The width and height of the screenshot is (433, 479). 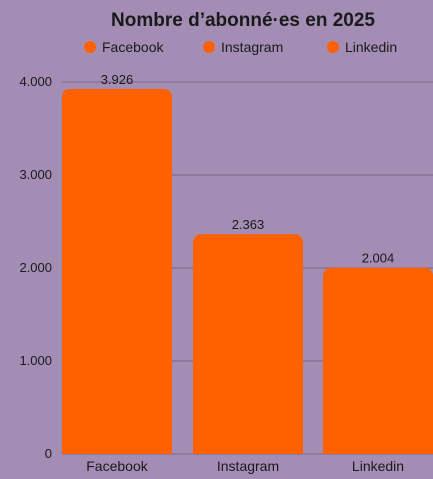 I want to click on y-tick-label: 2.000, so click(x=35, y=267).